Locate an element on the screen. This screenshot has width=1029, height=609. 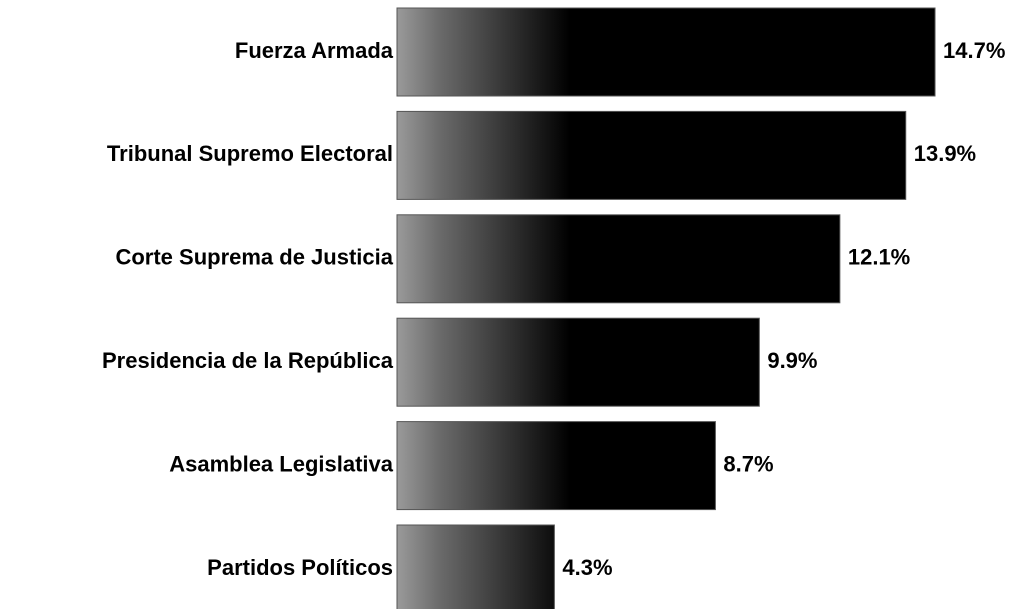
value-label: 14.7% is located at coordinates (974, 50).